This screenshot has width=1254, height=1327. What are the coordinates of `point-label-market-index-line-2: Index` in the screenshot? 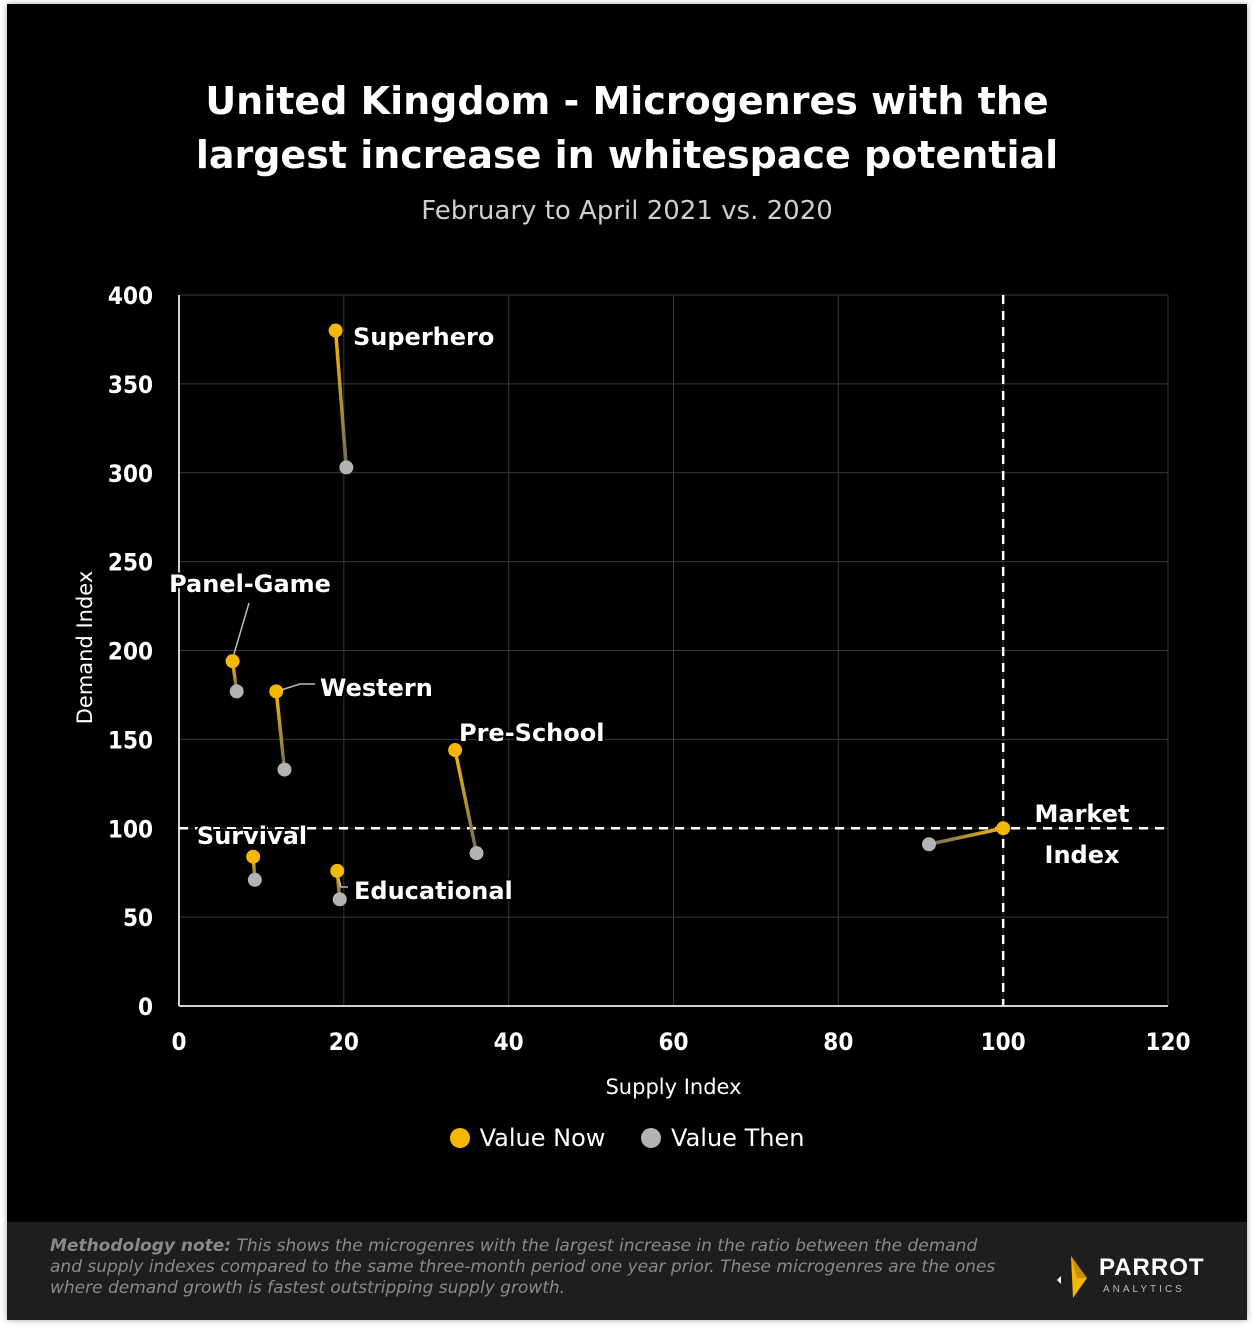 It's located at (1082, 855).